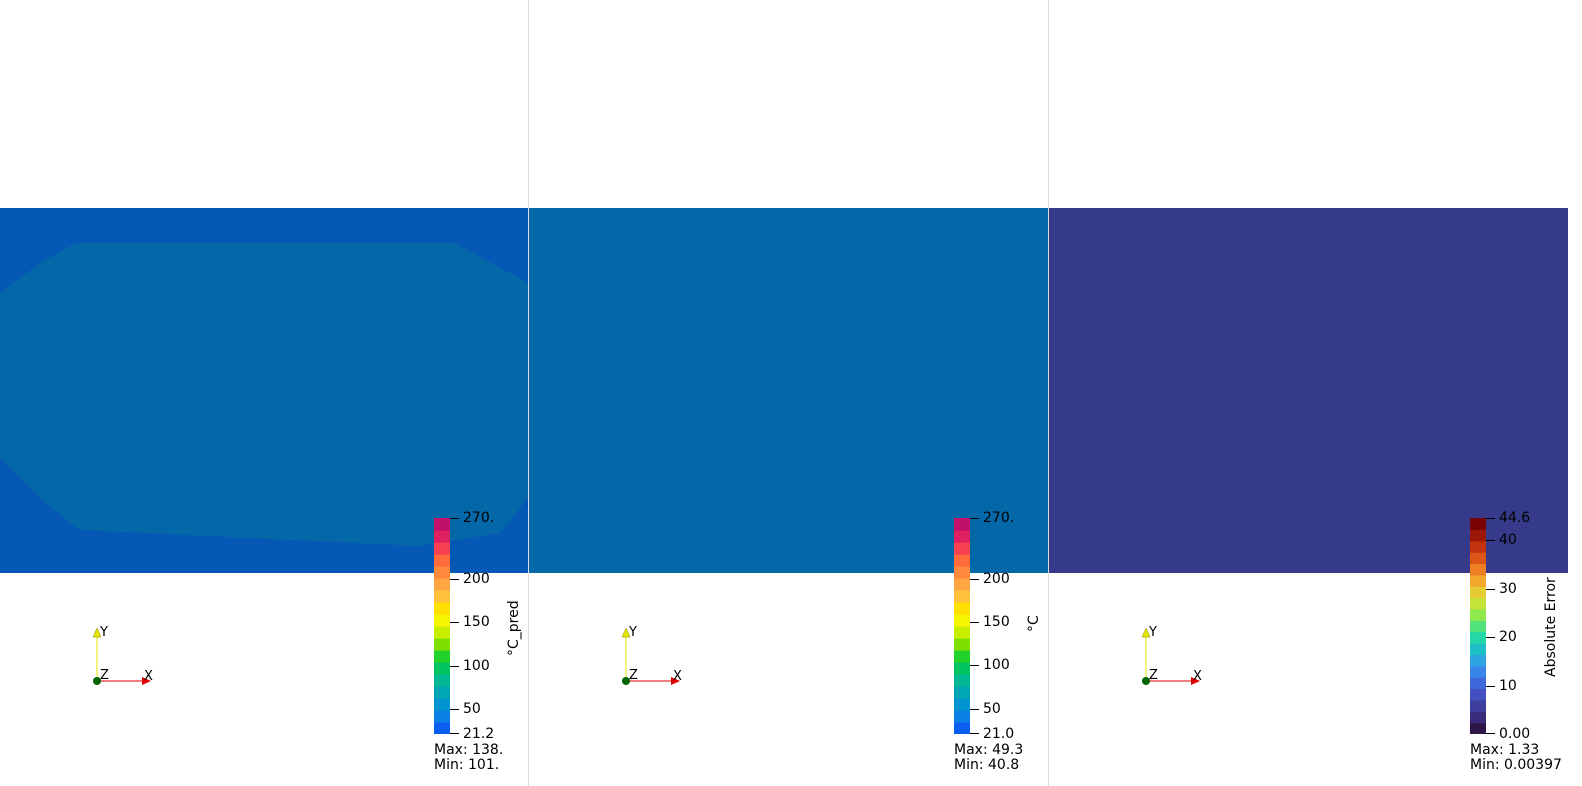 The image size is (1582, 786). I want to click on colorbar-tick-label: 270., so click(479, 518).